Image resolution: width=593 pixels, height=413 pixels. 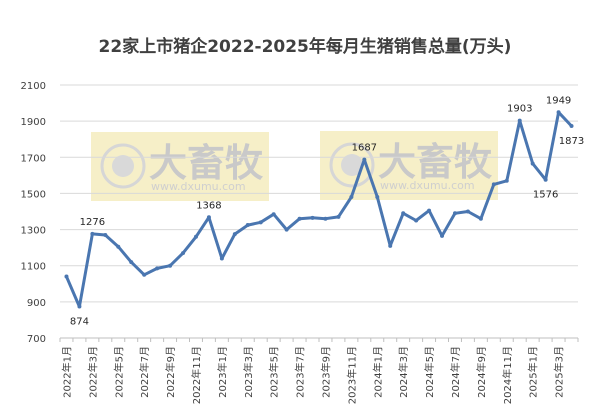 I want to click on x-tick-label: 2023年3月, so click(x=248, y=372).